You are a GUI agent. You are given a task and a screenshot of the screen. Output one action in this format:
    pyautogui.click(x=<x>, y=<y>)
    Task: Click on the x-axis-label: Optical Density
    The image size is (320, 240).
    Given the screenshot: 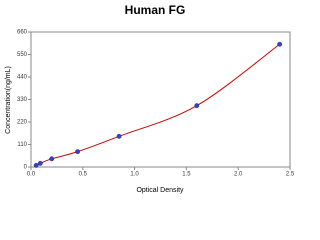 What is the action you would take?
    pyautogui.click(x=160, y=190)
    